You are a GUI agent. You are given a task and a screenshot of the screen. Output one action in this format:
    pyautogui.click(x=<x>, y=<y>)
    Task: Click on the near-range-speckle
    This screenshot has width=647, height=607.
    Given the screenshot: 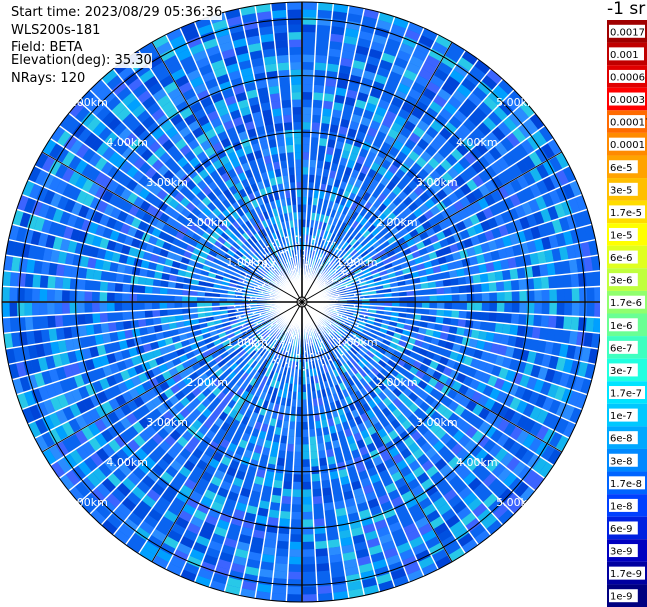 What is the action you would take?
    pyautogui.click(x=364, y=316)
    